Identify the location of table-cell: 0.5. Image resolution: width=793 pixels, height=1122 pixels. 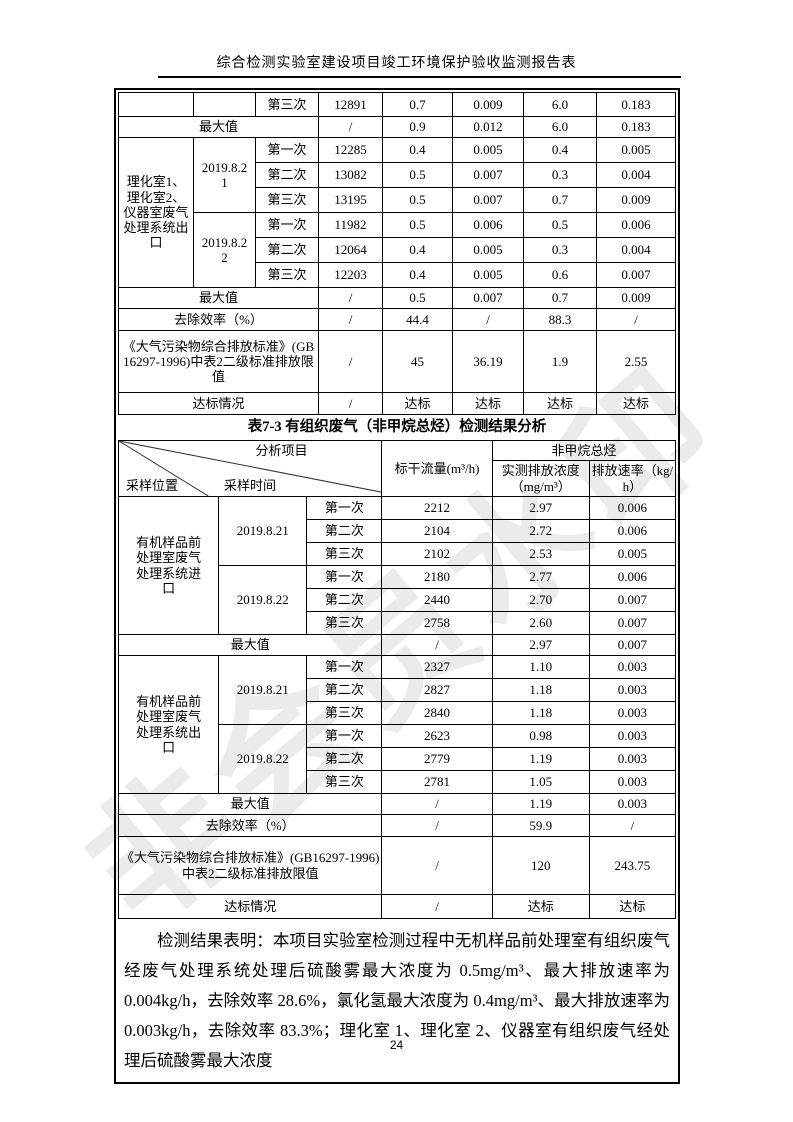
(417, 175).